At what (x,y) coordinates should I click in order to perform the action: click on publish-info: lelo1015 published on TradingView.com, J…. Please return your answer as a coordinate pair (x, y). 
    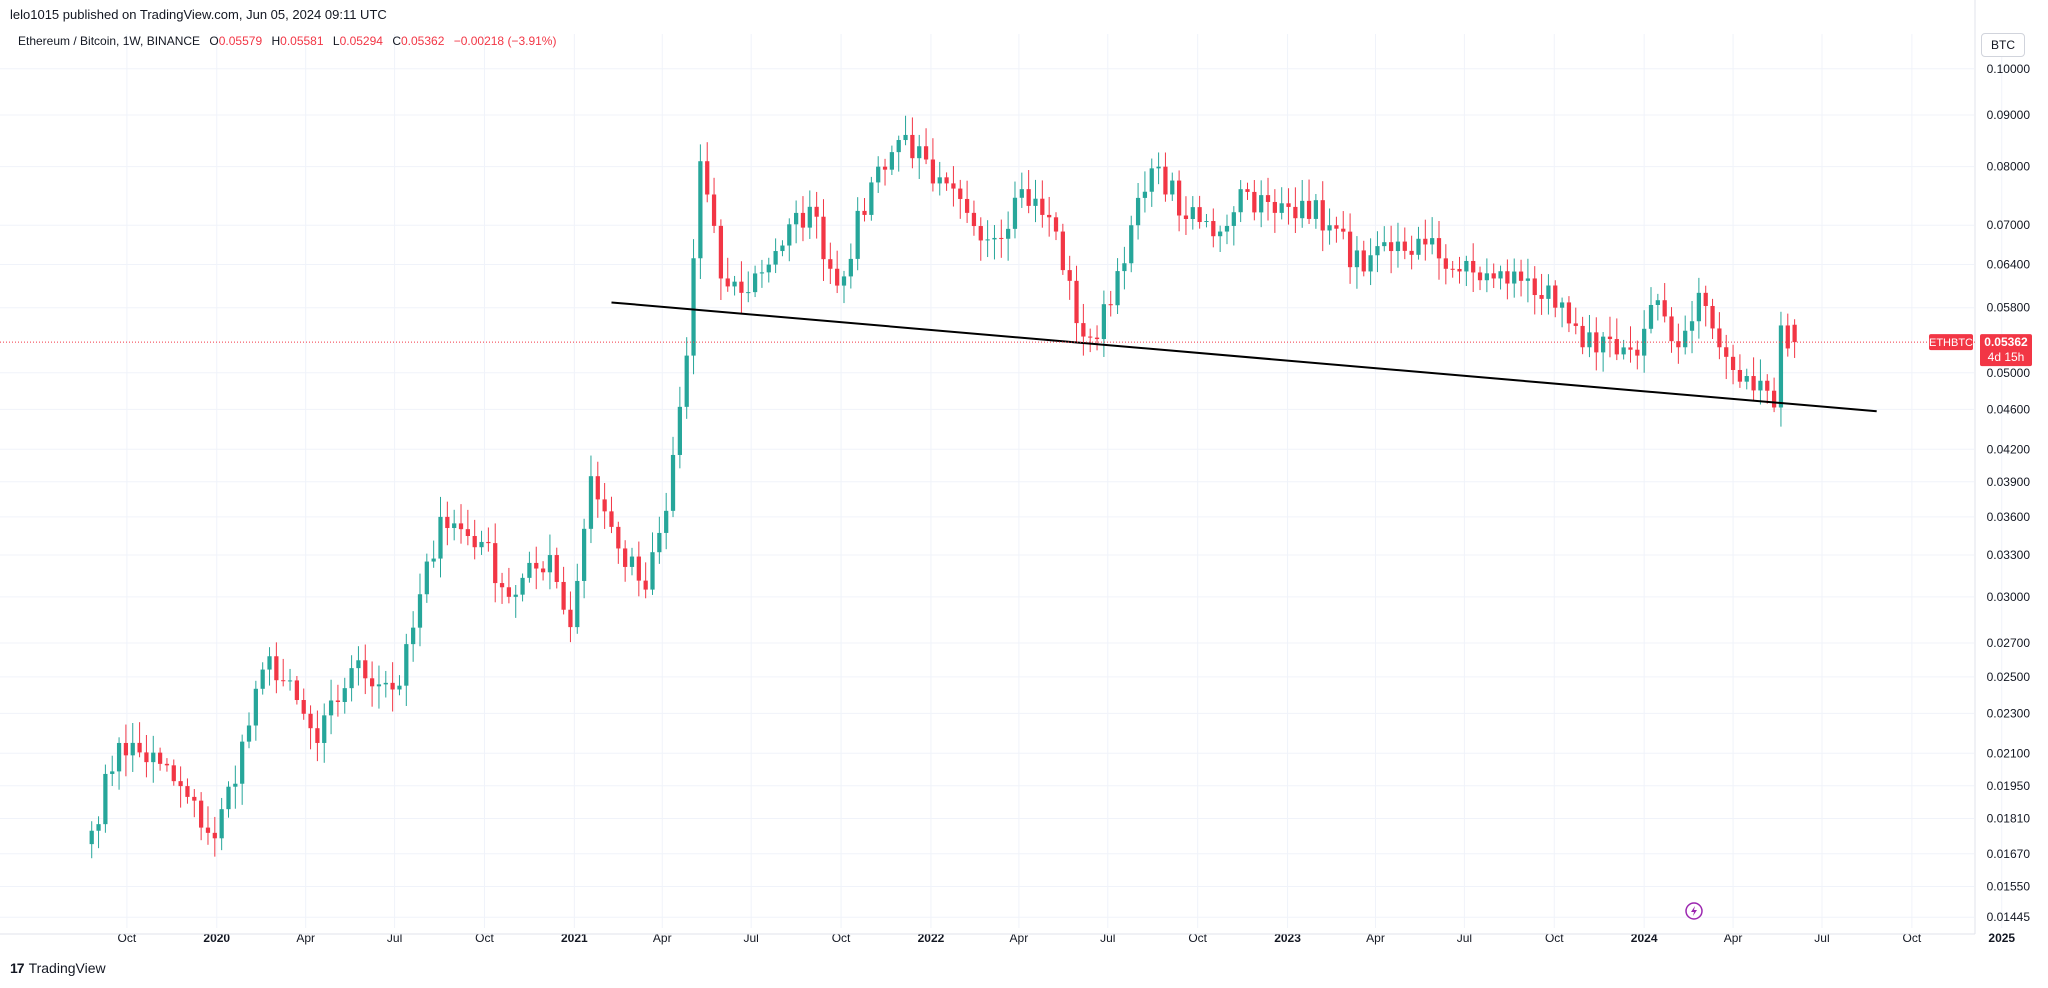
    Looking at the image, I should click on (198, 14).